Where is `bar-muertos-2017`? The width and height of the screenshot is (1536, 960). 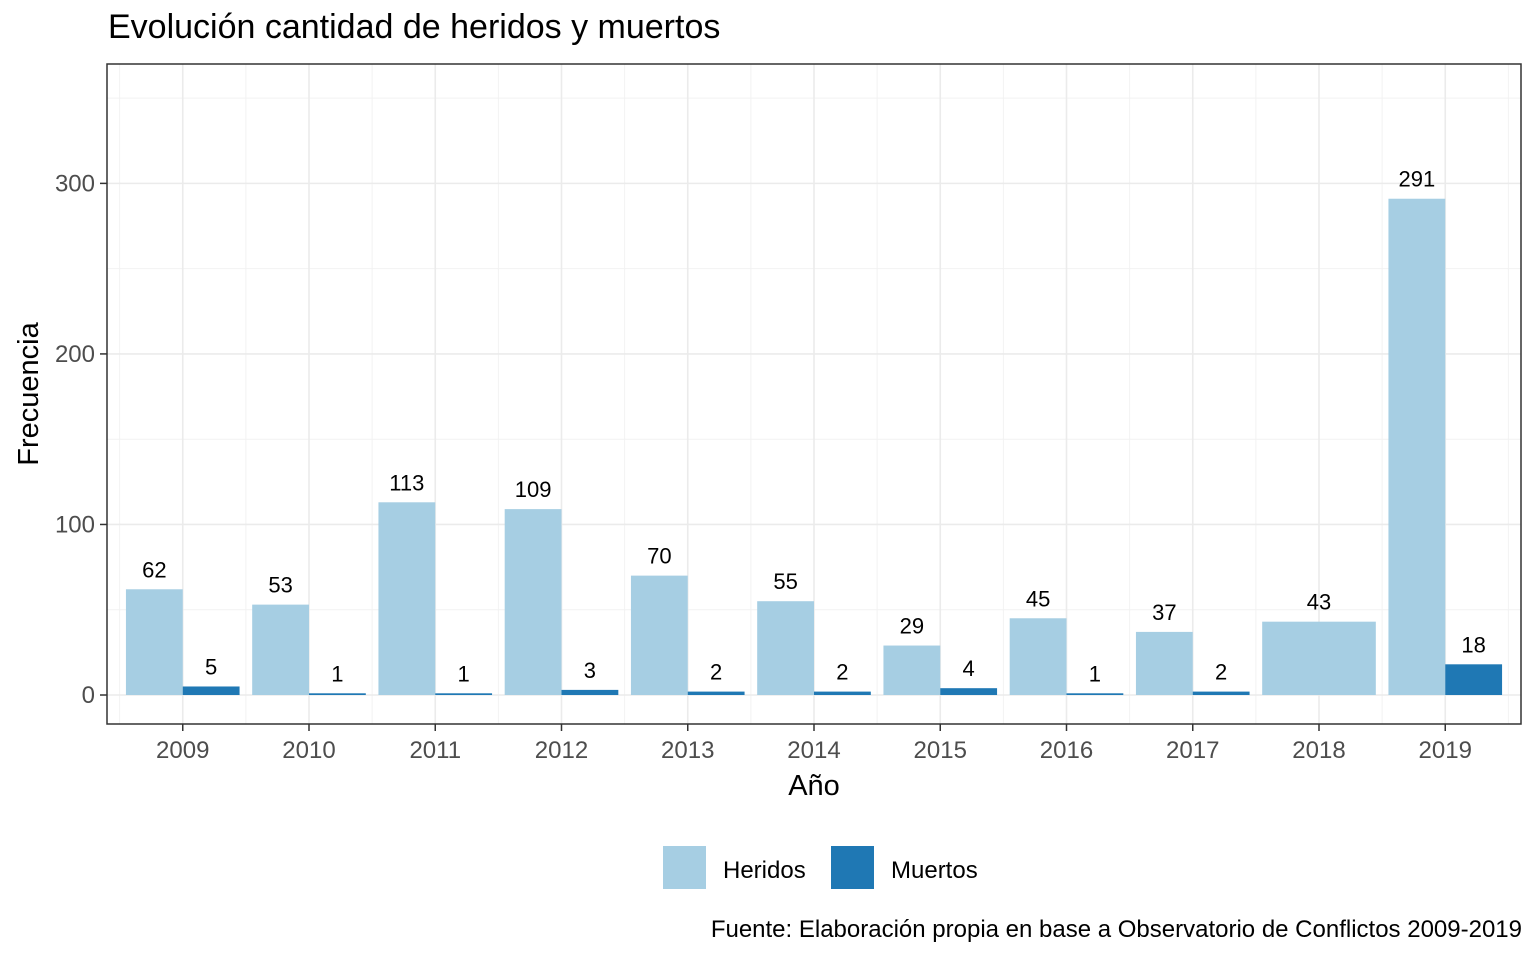
bar-muertos-2017 is located at coordinates (1221, 693).